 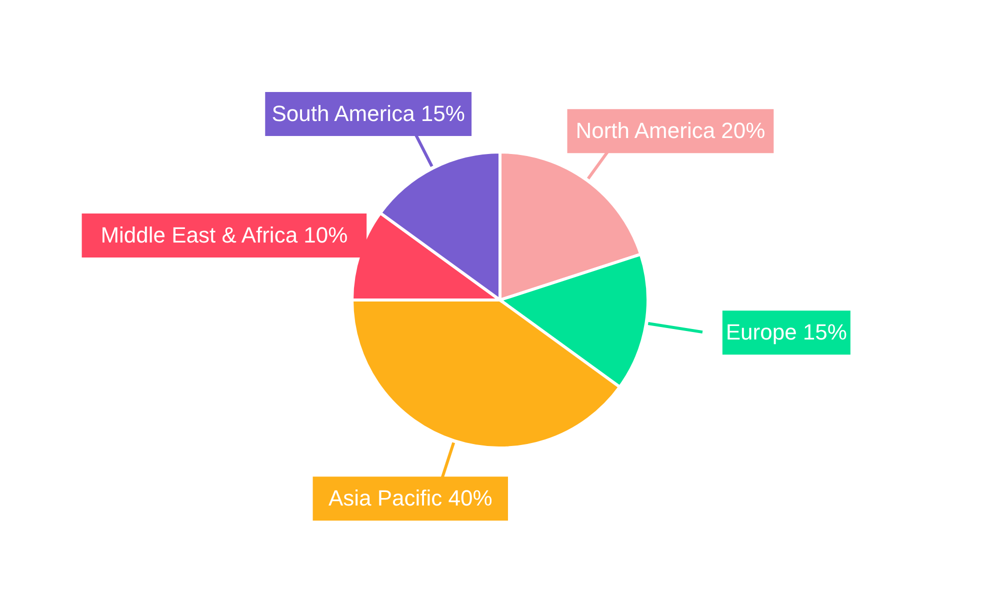 What do you see at coordinates (786, 332) in the screenshot?
I see `slice-label: Europe 15%` at bounding box center [786, 332].